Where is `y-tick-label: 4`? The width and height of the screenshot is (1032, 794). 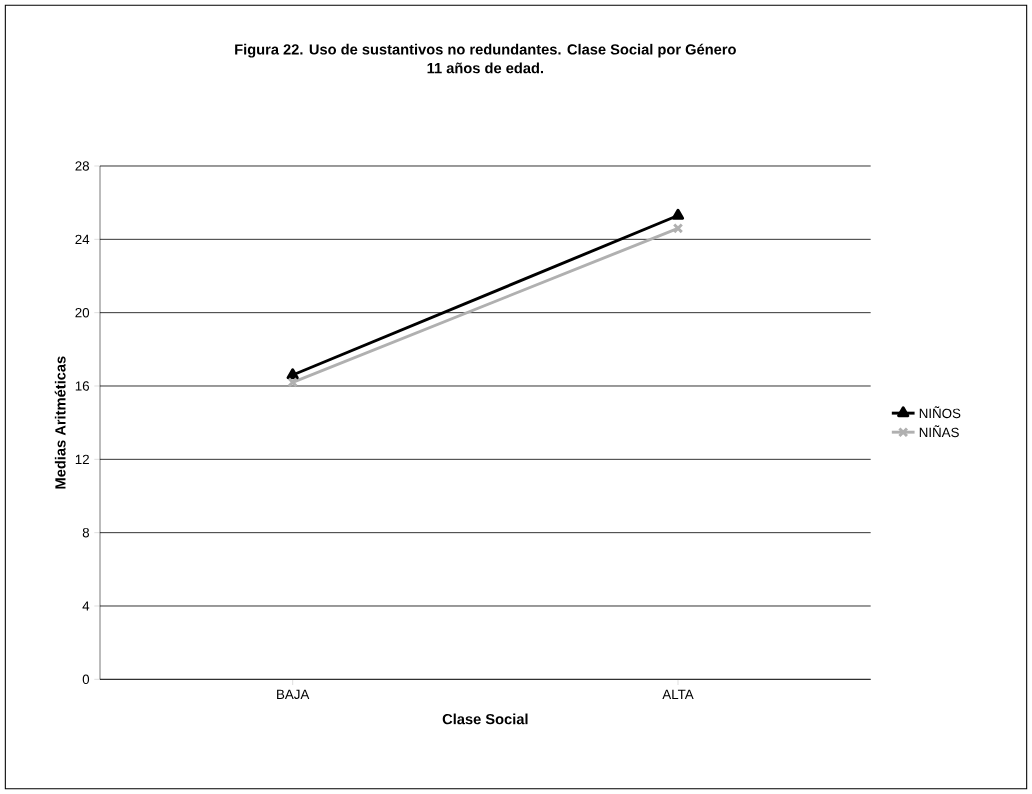 y-tick-label: 4 is located at coordinates (86, 606).